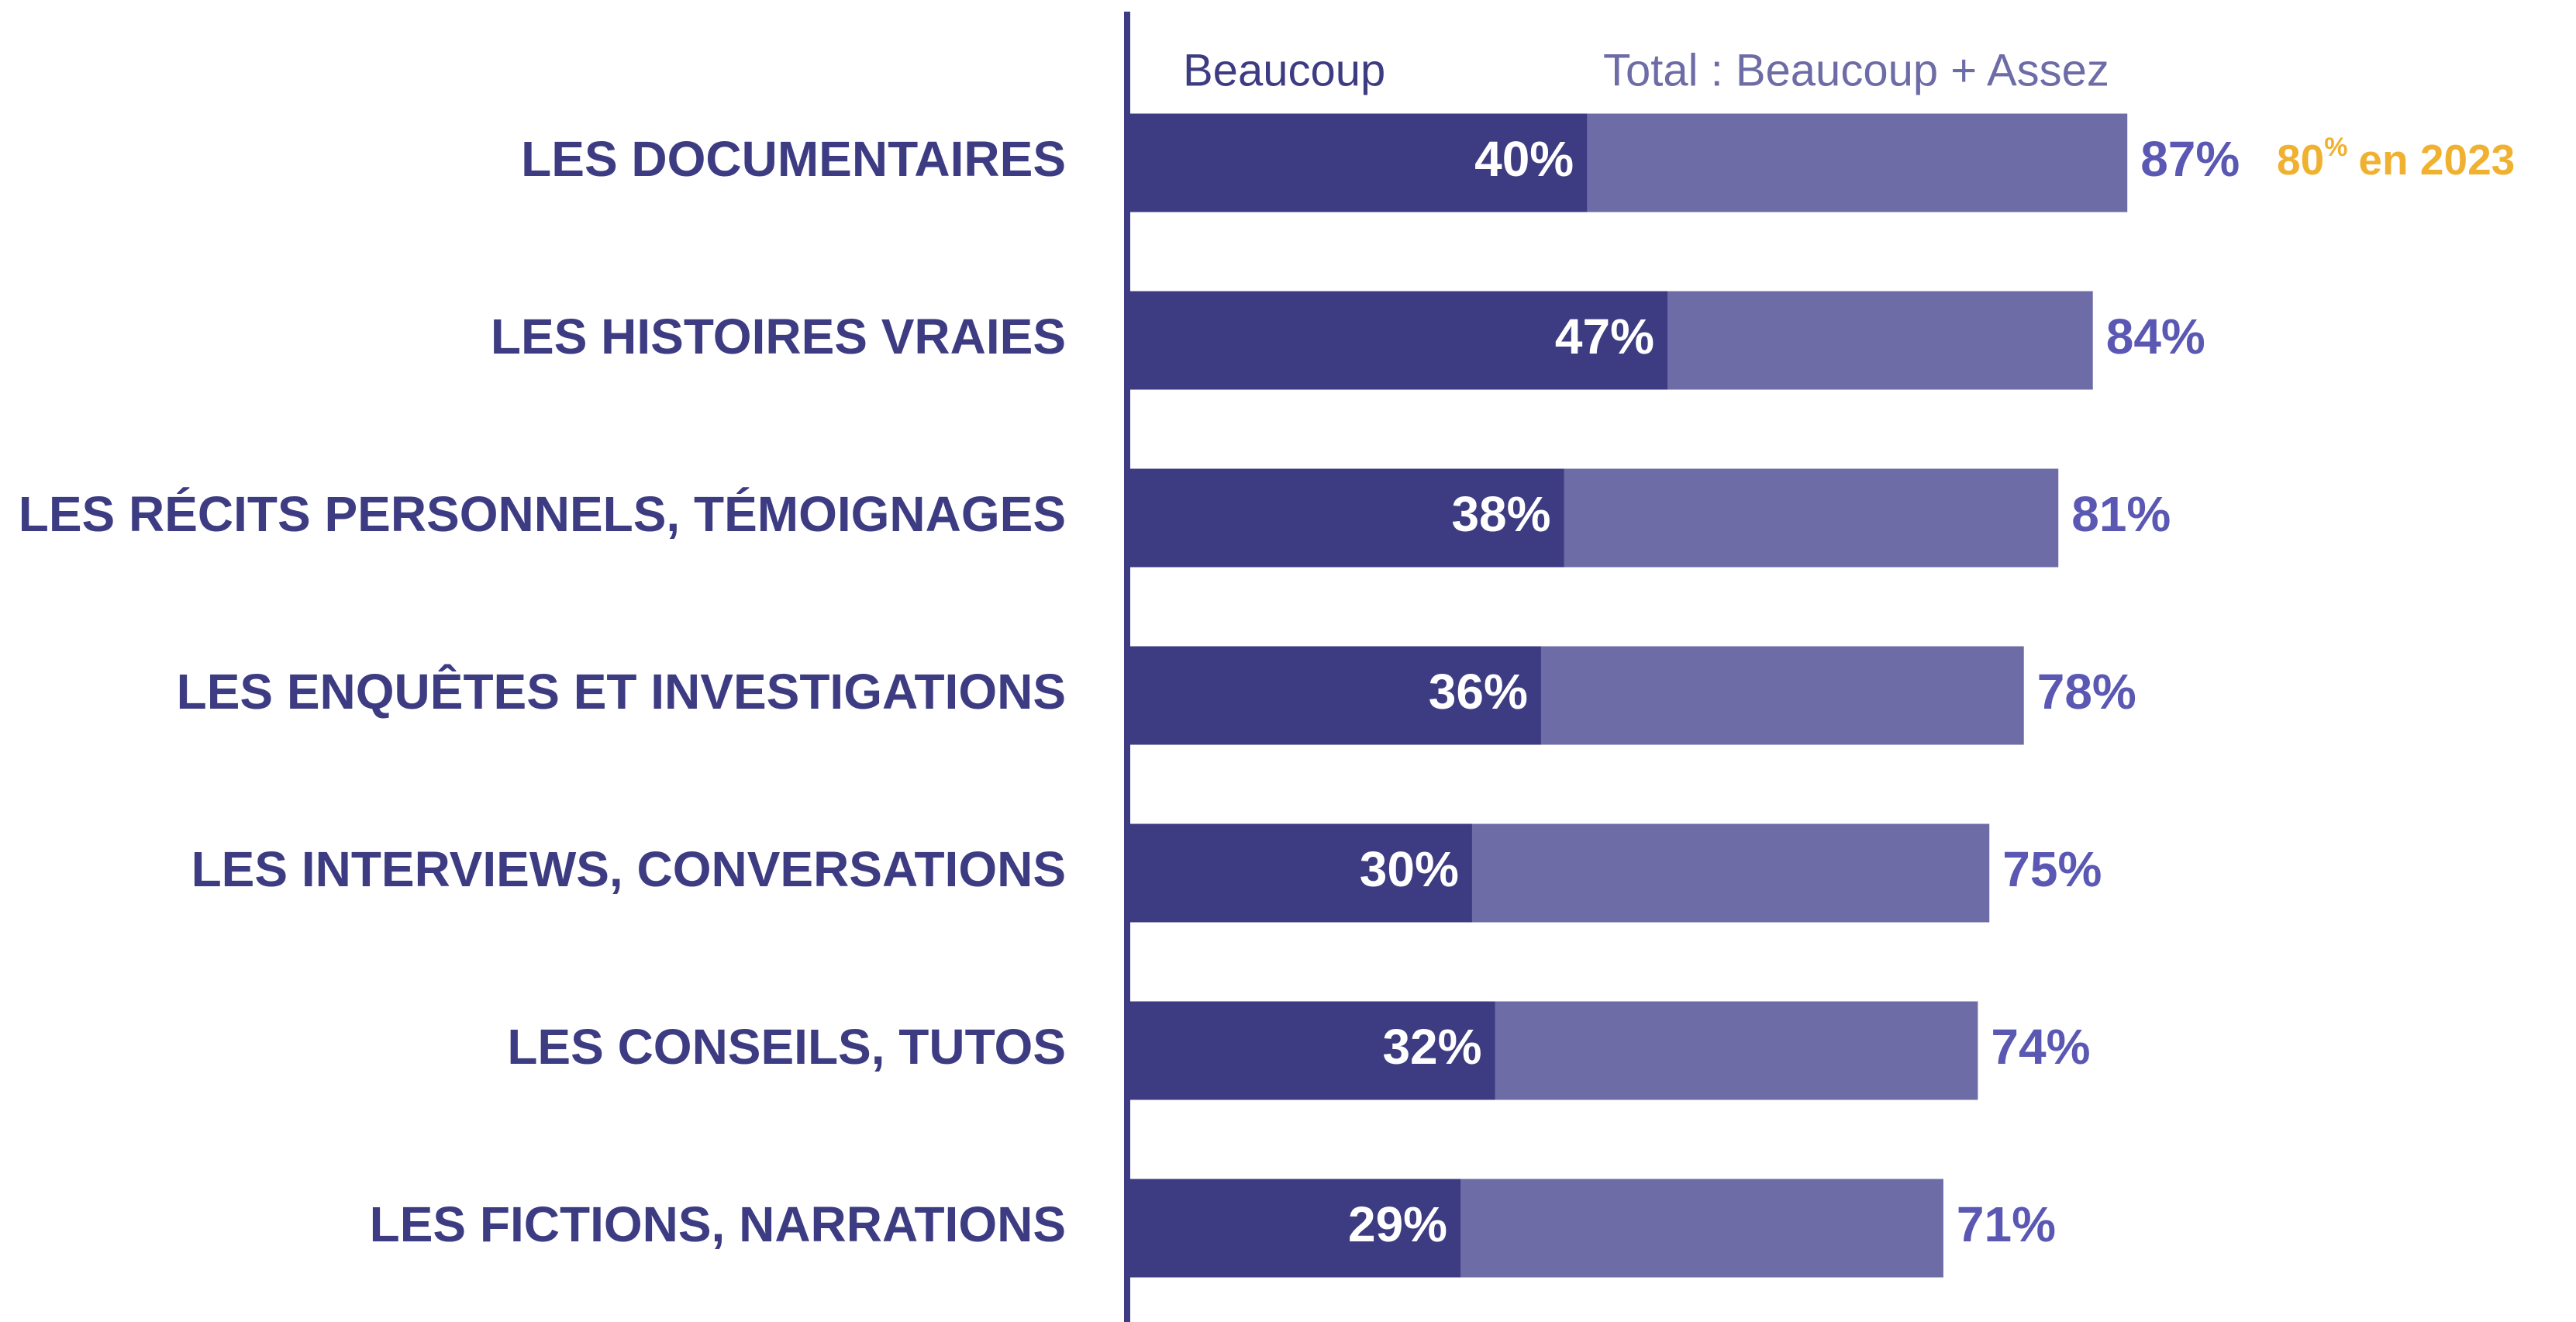 Image resolution: width=2576 pixels, height=1322 pixels. I want to click on annotation-value: 80, so click(2300, 160).